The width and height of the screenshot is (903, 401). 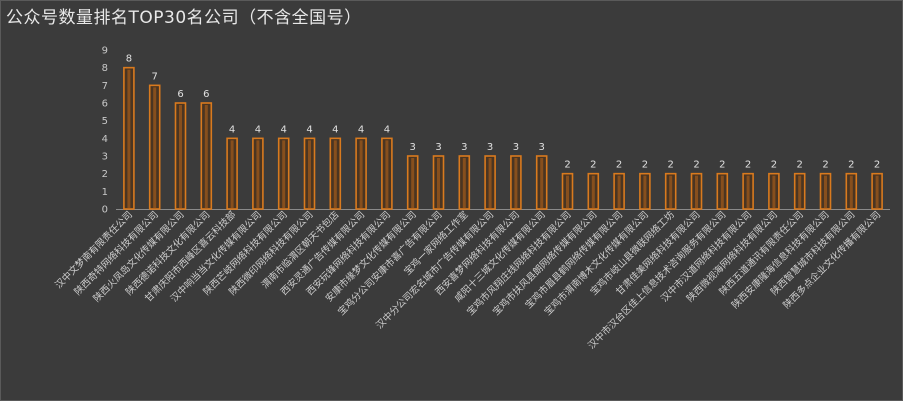 I want to click on y-tick-label: 3, so click(x=105, y=157).